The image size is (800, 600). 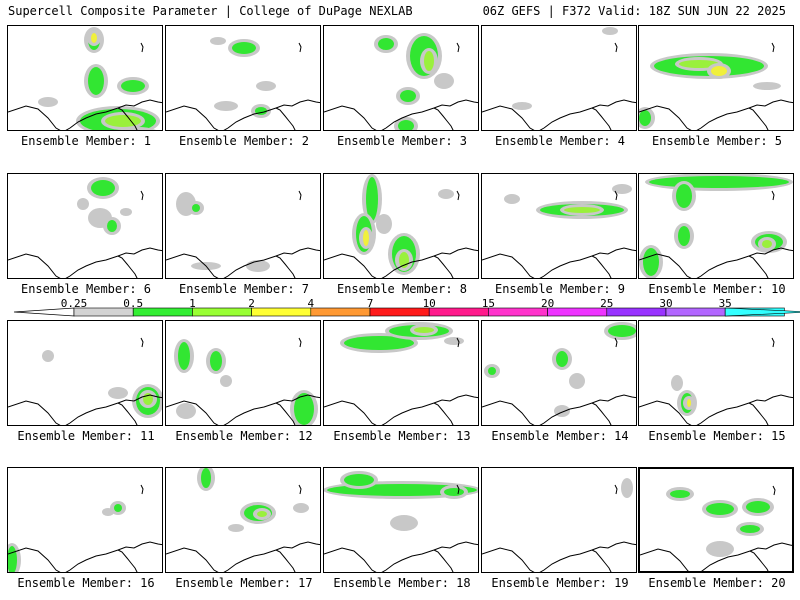 What do you see at coordinates (725, 303) in the screenshot?
I see `colorbar-tick-label: 35` at bounding box center [725, 303].